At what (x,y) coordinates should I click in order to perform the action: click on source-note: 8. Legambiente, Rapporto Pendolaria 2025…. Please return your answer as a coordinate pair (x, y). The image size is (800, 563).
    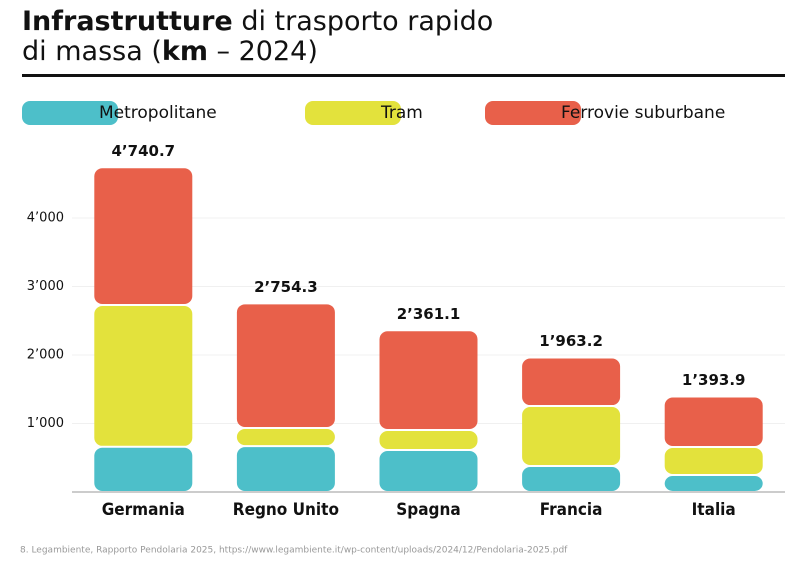
    Looking at the image, I should click on (294, 551).